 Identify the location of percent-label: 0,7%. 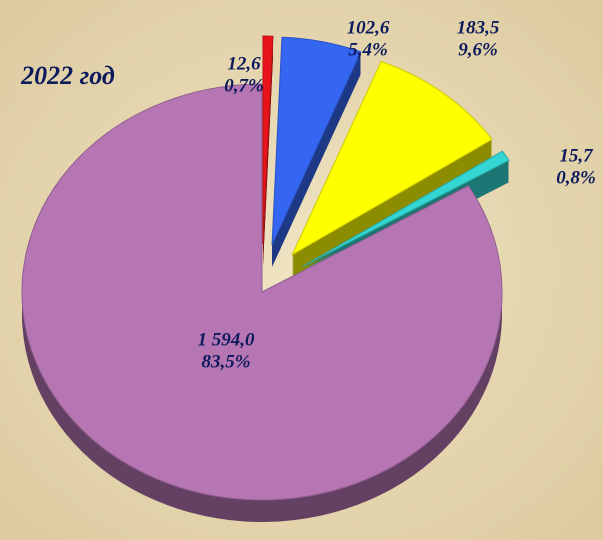
(244, 85).